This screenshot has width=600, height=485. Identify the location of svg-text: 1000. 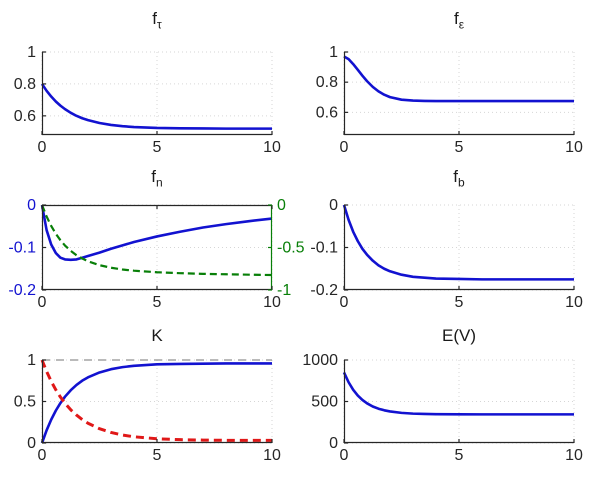
(320, 360).